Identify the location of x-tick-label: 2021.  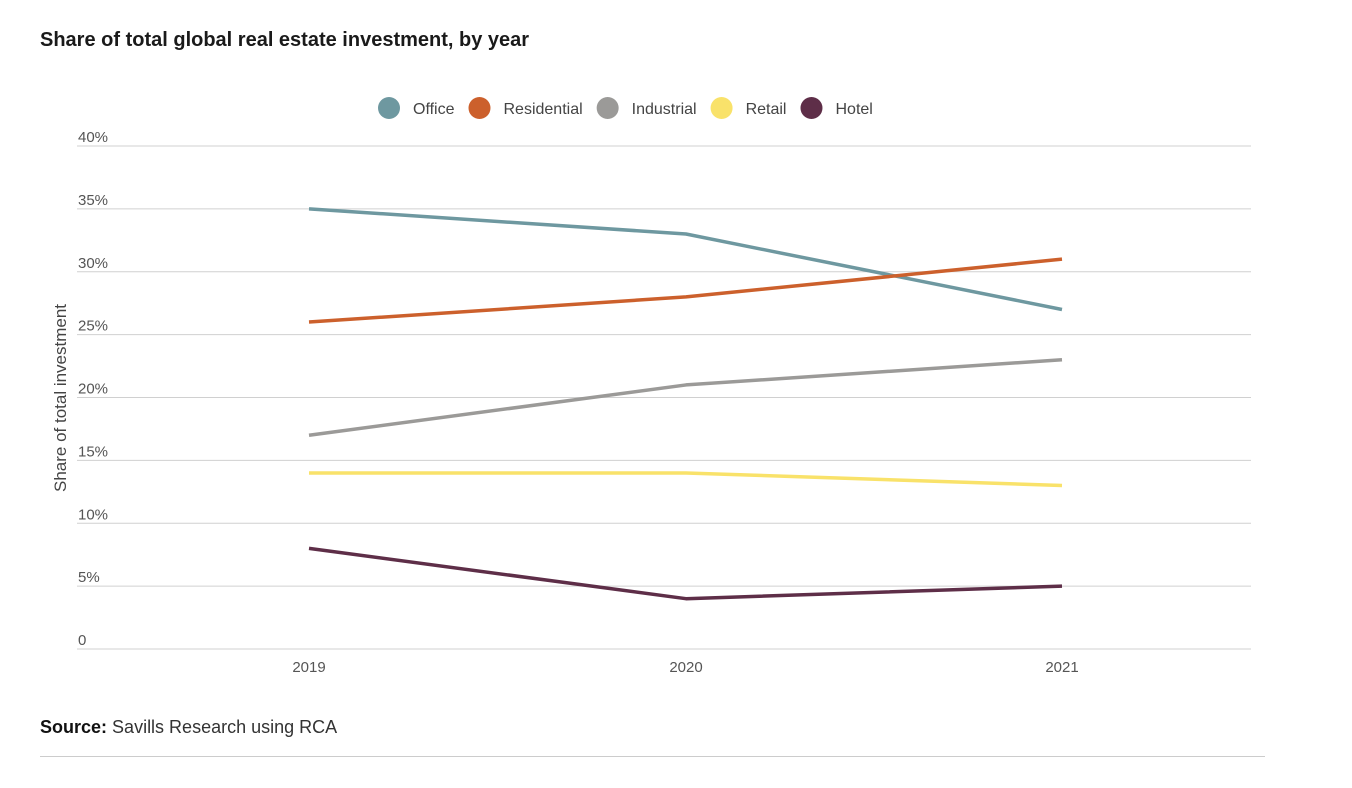
(1061, 667).